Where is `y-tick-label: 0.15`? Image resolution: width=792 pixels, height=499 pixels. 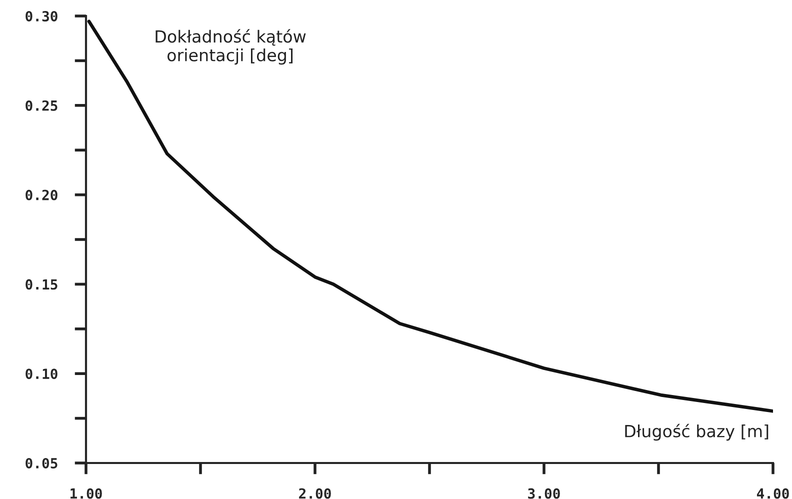
y-tick-label: 0.15 is located at coordinates (42, 284).